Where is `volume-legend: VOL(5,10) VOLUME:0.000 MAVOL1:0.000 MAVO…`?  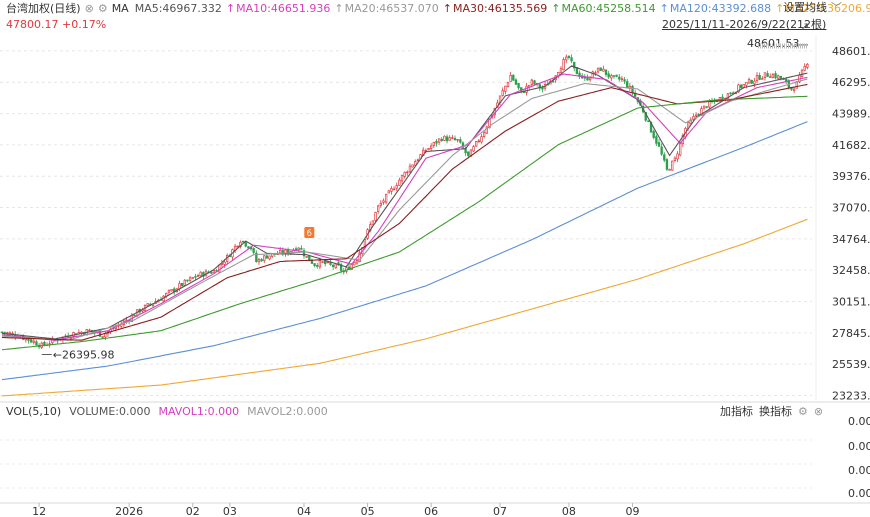 volume-legend: VOL(5,10) VOLUME:0.000 MAVOL1:0.000 MAVO… is located at coordinates (167, 411).